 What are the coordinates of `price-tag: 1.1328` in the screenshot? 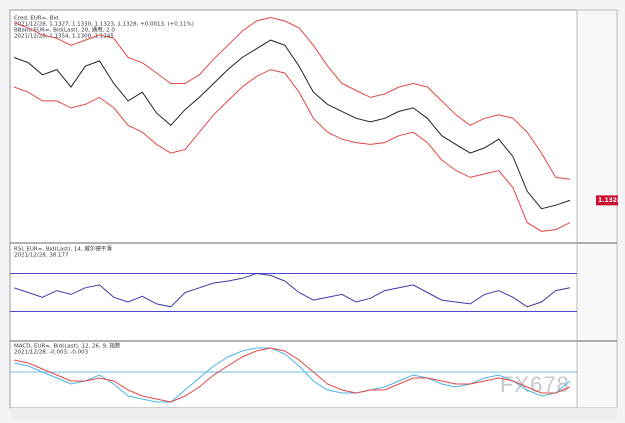 It's located at (609, 200).